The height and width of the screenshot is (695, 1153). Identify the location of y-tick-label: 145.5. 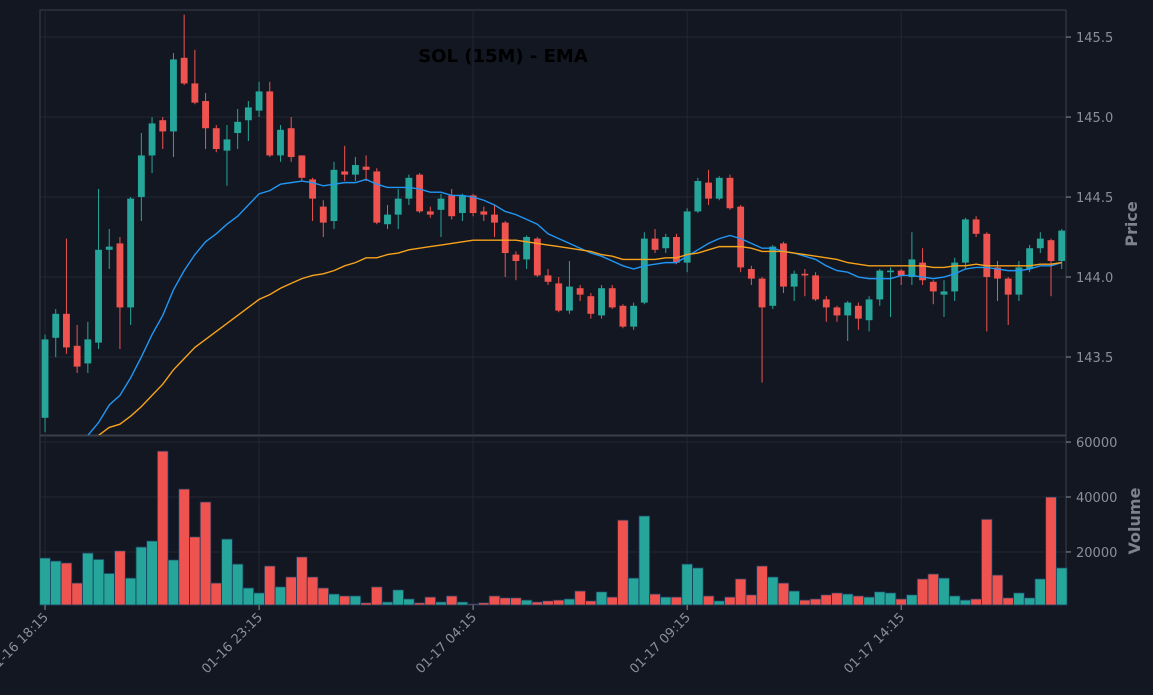
(1094, 38).